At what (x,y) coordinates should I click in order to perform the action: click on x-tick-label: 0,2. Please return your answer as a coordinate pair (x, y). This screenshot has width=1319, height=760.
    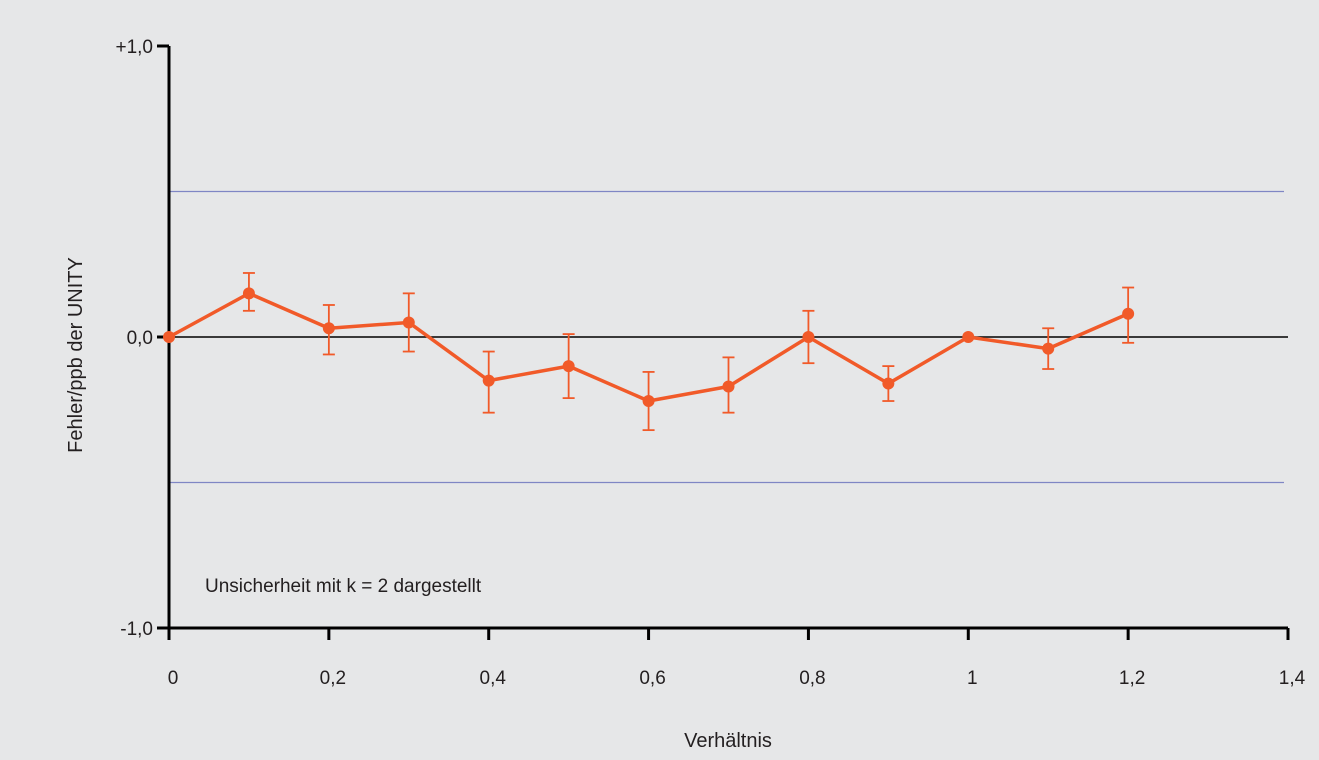
    Looking at the image, I should click on (333, 678).